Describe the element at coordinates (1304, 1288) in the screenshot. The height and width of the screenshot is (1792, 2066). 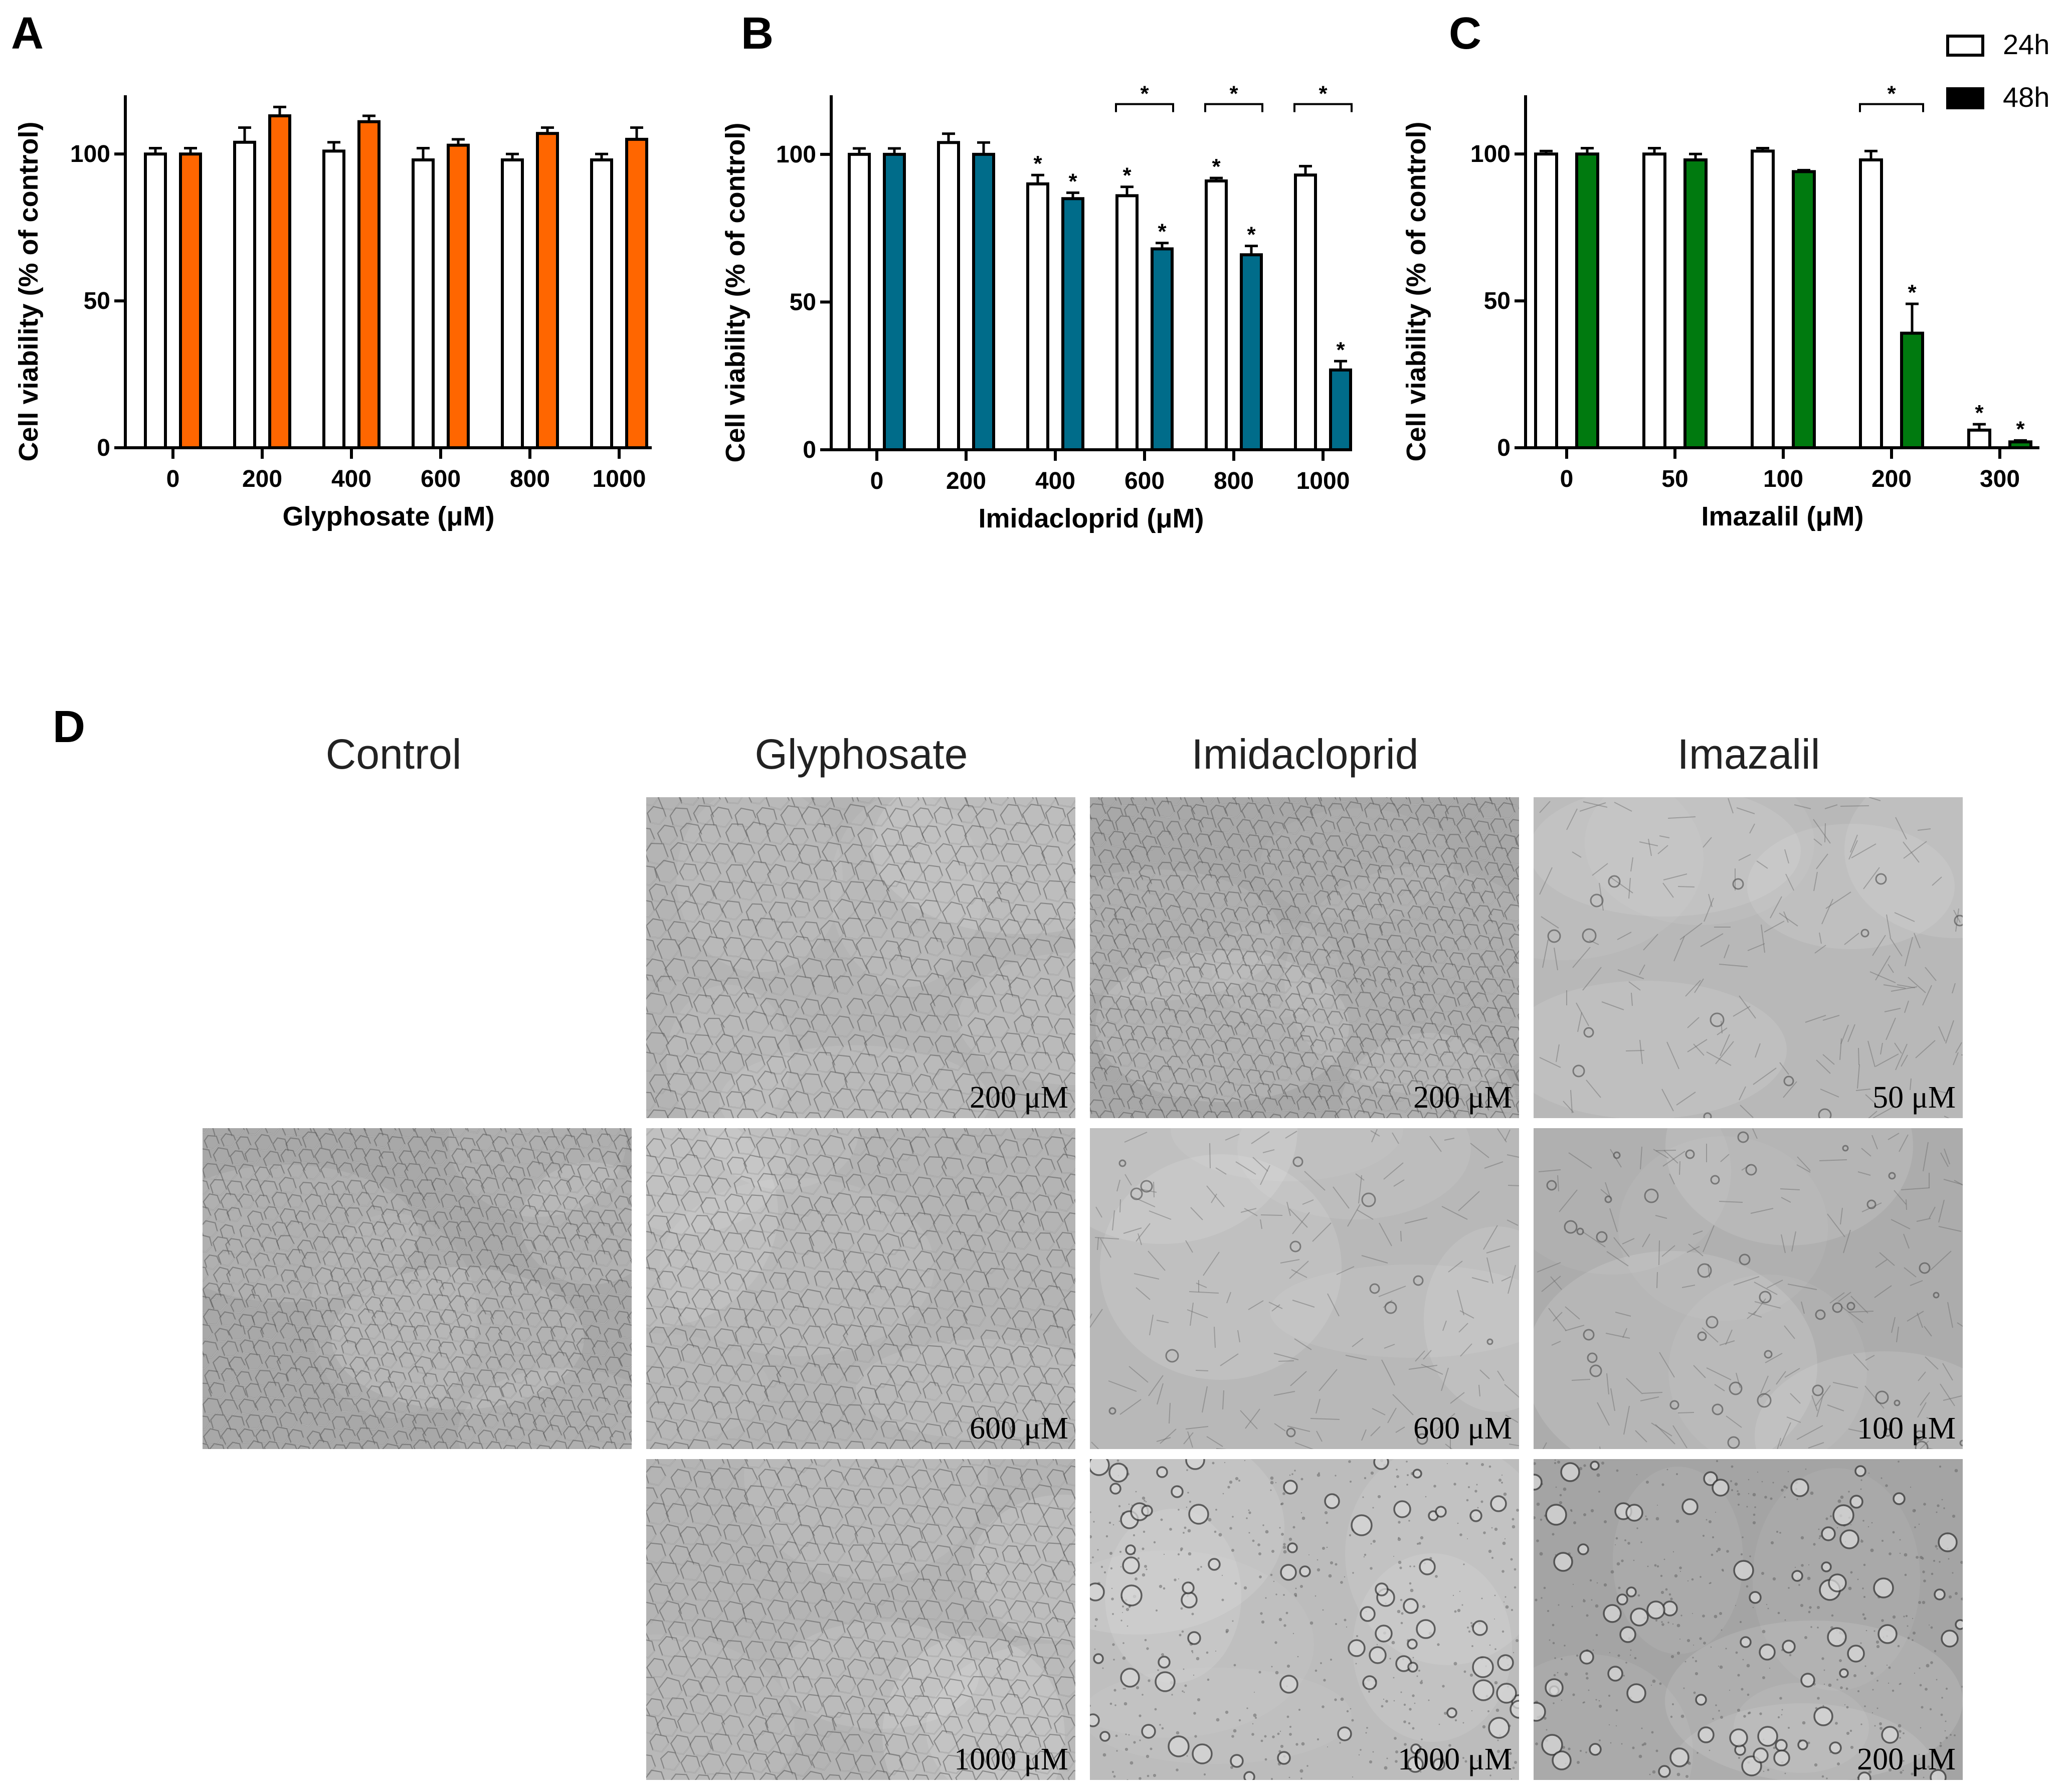
I see `micrograph-imidacloprid-2: 600 μM` at that location.